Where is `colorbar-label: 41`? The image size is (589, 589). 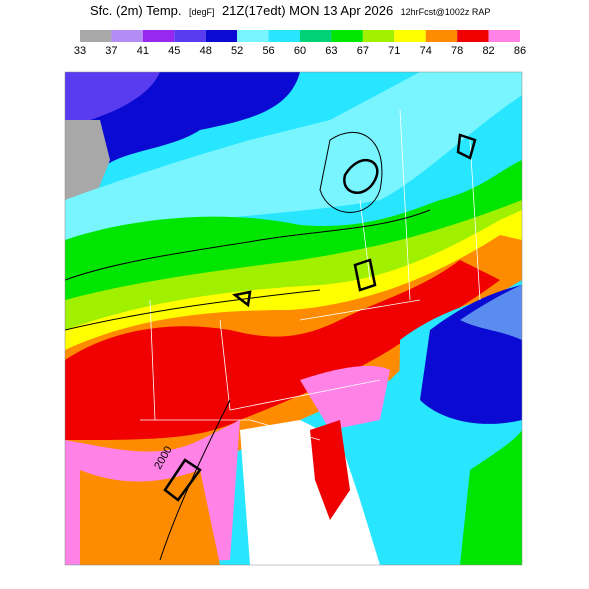
colorbar-label: 41 is located at coordinates (143, 51).